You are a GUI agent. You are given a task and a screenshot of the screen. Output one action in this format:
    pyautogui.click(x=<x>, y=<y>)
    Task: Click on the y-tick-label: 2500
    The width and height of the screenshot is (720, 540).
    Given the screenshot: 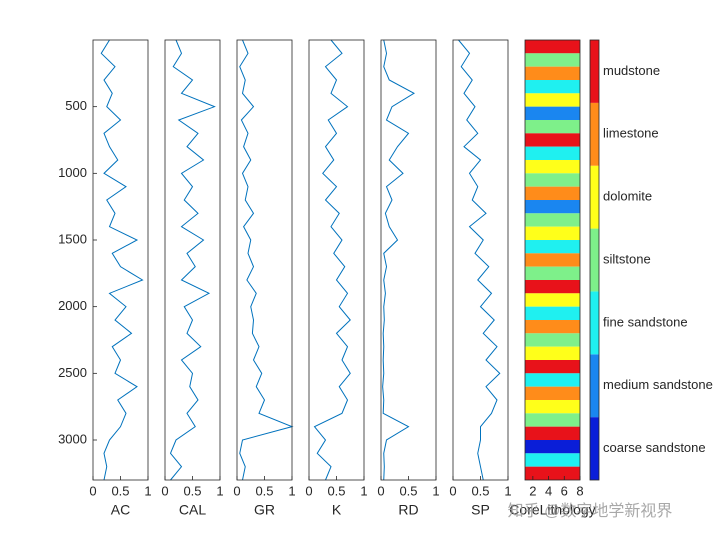 What is the action you would take?
    pyautogui.click(x=72, y=372)
    